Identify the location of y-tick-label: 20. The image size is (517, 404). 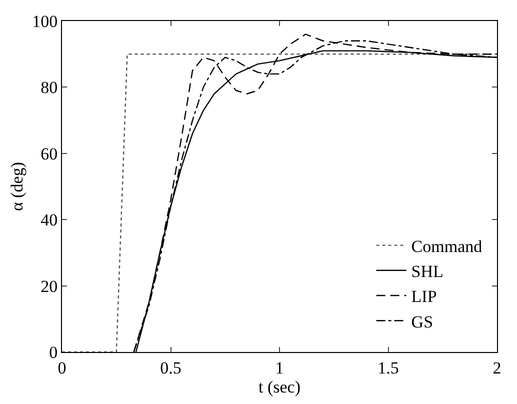
(49, 286).